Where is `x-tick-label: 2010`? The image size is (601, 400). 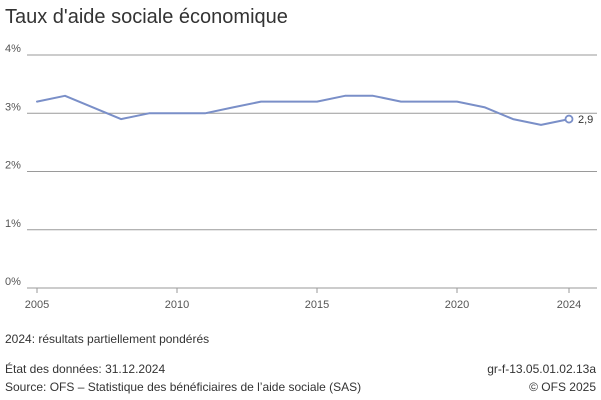 x-tick-label: 2010 is located at coordinates (177, 305).